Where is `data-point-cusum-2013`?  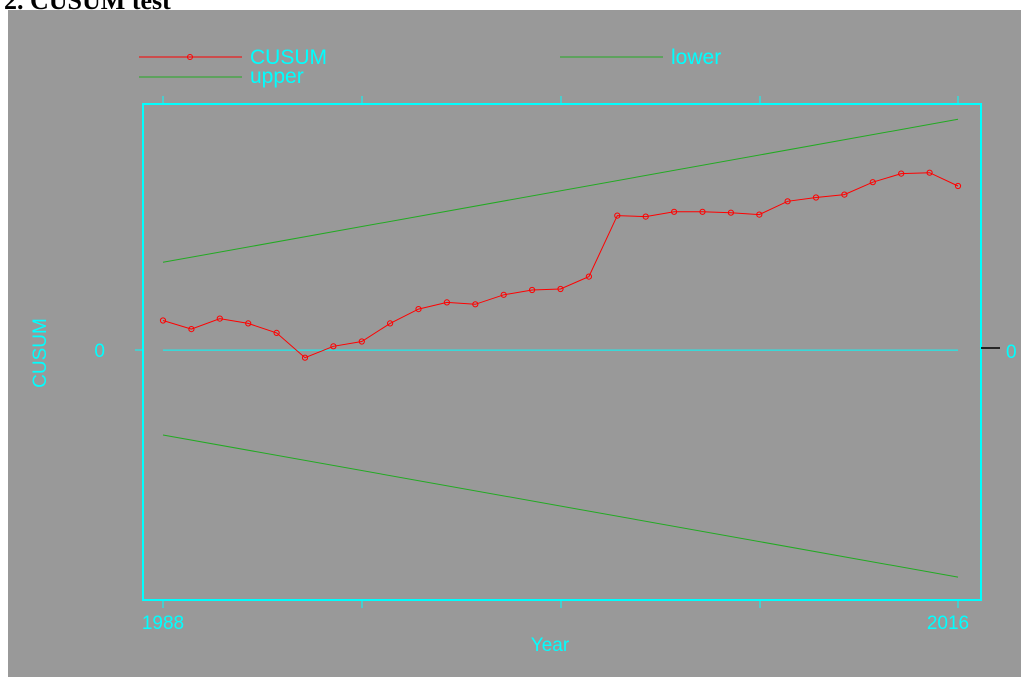
data-point-cusum-2013 is located at coordinates (872, 182).